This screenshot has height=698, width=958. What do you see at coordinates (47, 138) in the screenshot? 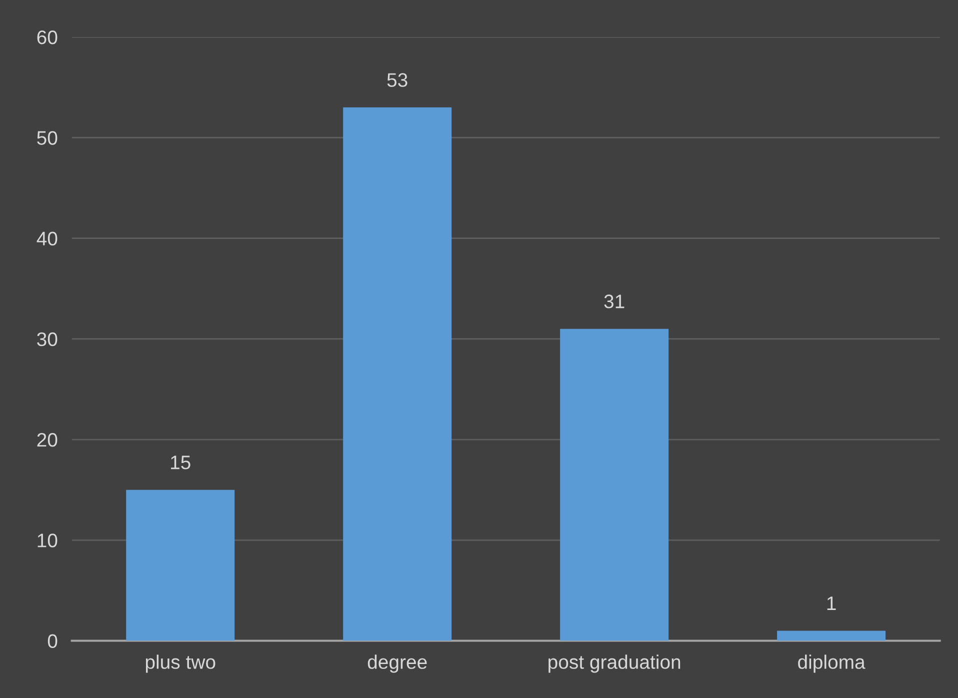
I see `y-tick-label: 50` at bounding box center [47, 138].